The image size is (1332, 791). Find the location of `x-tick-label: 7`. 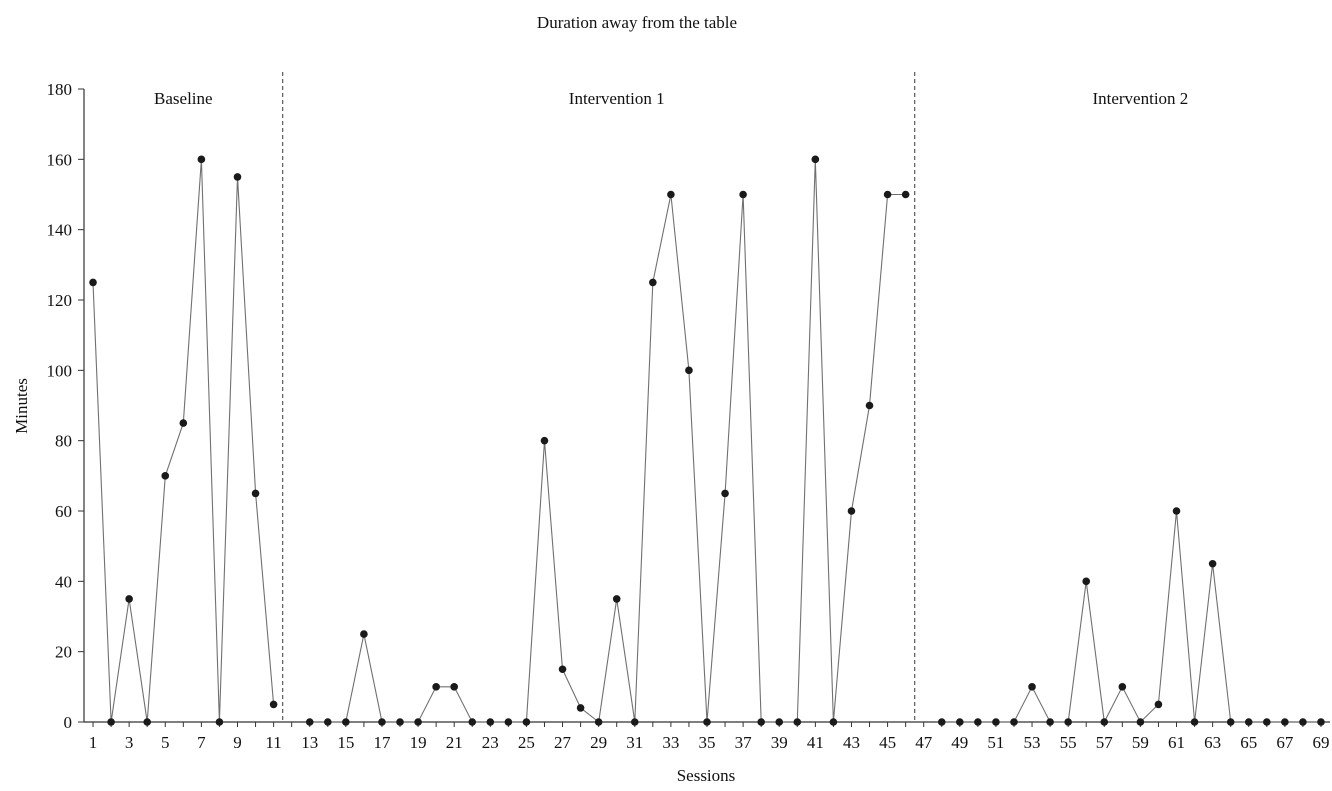

x-tick-label: 7 is located at coordinates (201, 742).